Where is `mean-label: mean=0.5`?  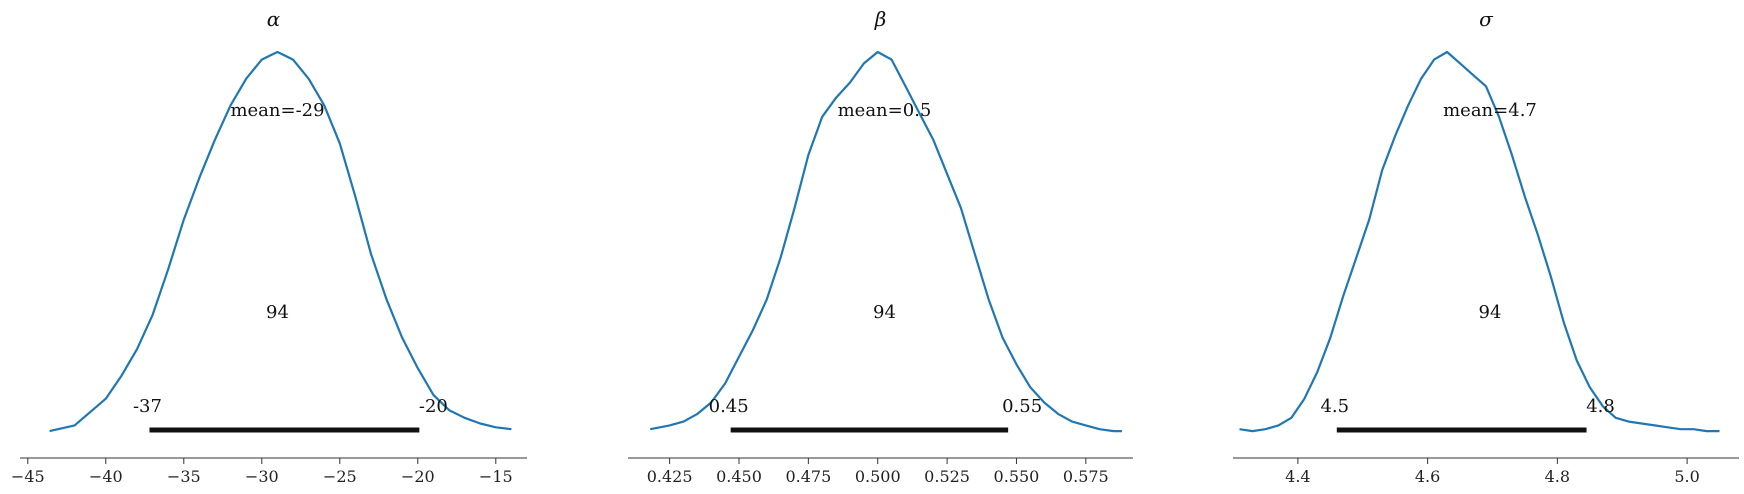 mean-label: mean=0.5 is located at coordinates (885, 110).